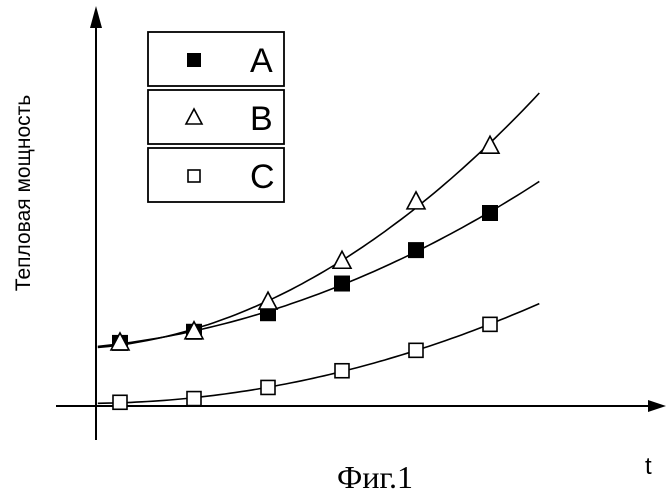 Image resolution: width=670 pixels, height=500 pixels. I want to click on legend-label-a: A, so click(261, 61).